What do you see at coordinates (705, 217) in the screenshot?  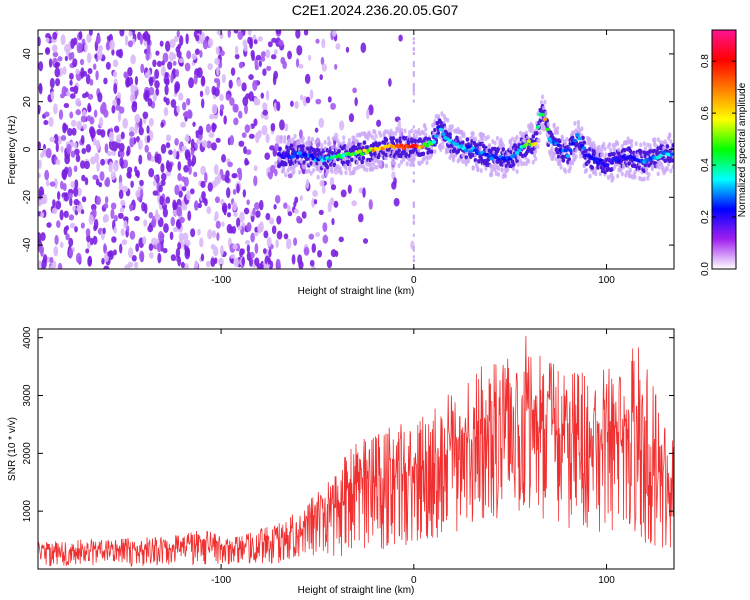 I see `colorbar-tick-label: 0.2` at bounding box center [705, 217].